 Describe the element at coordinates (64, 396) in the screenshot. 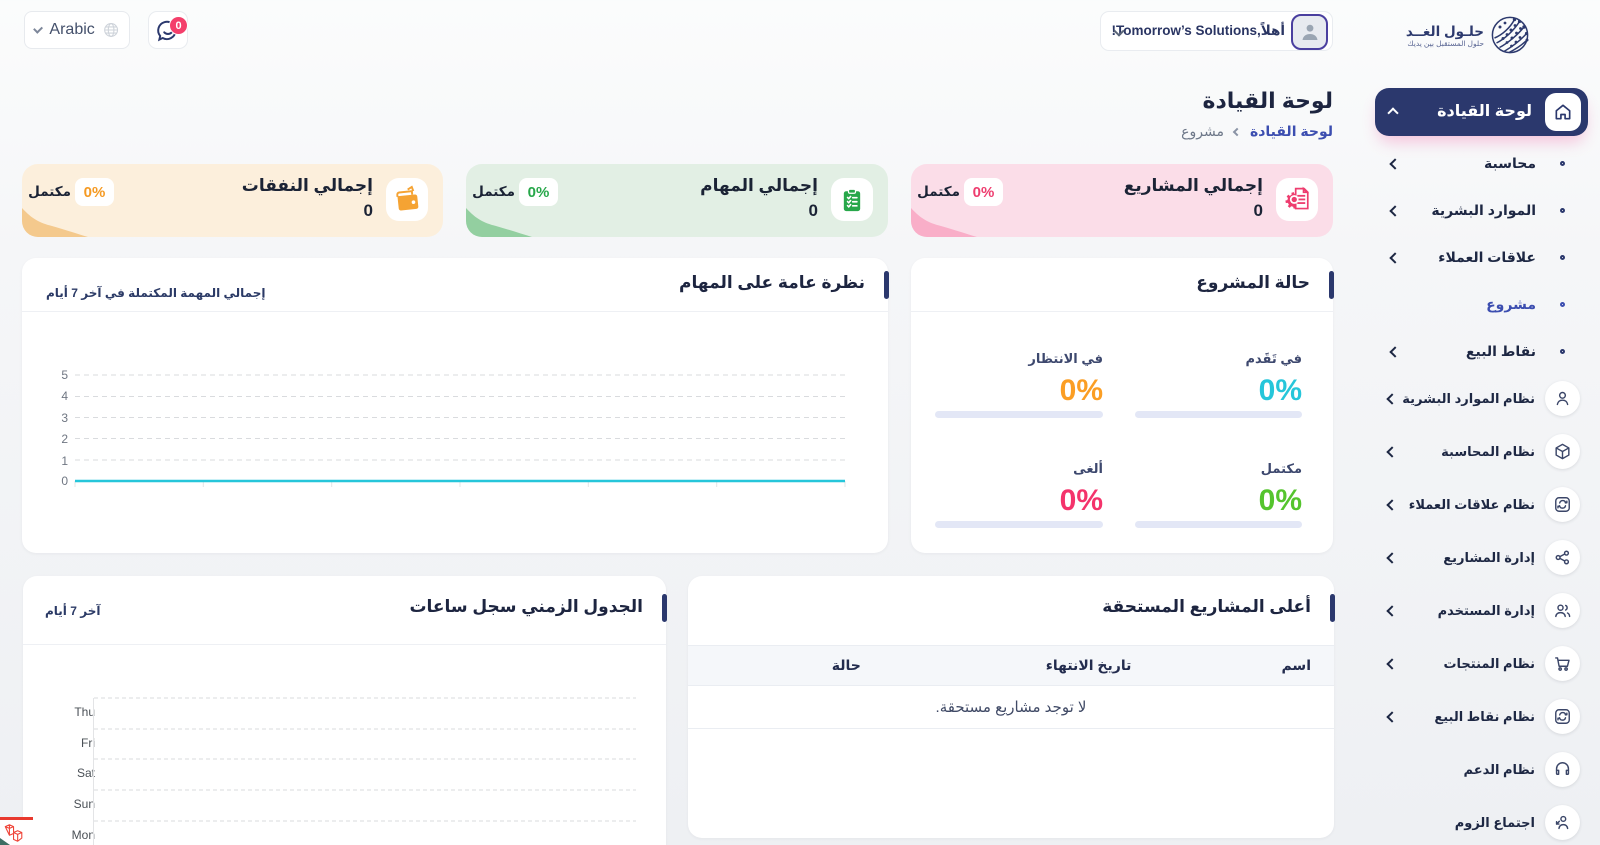

I see `svg-text: 4` at that location.